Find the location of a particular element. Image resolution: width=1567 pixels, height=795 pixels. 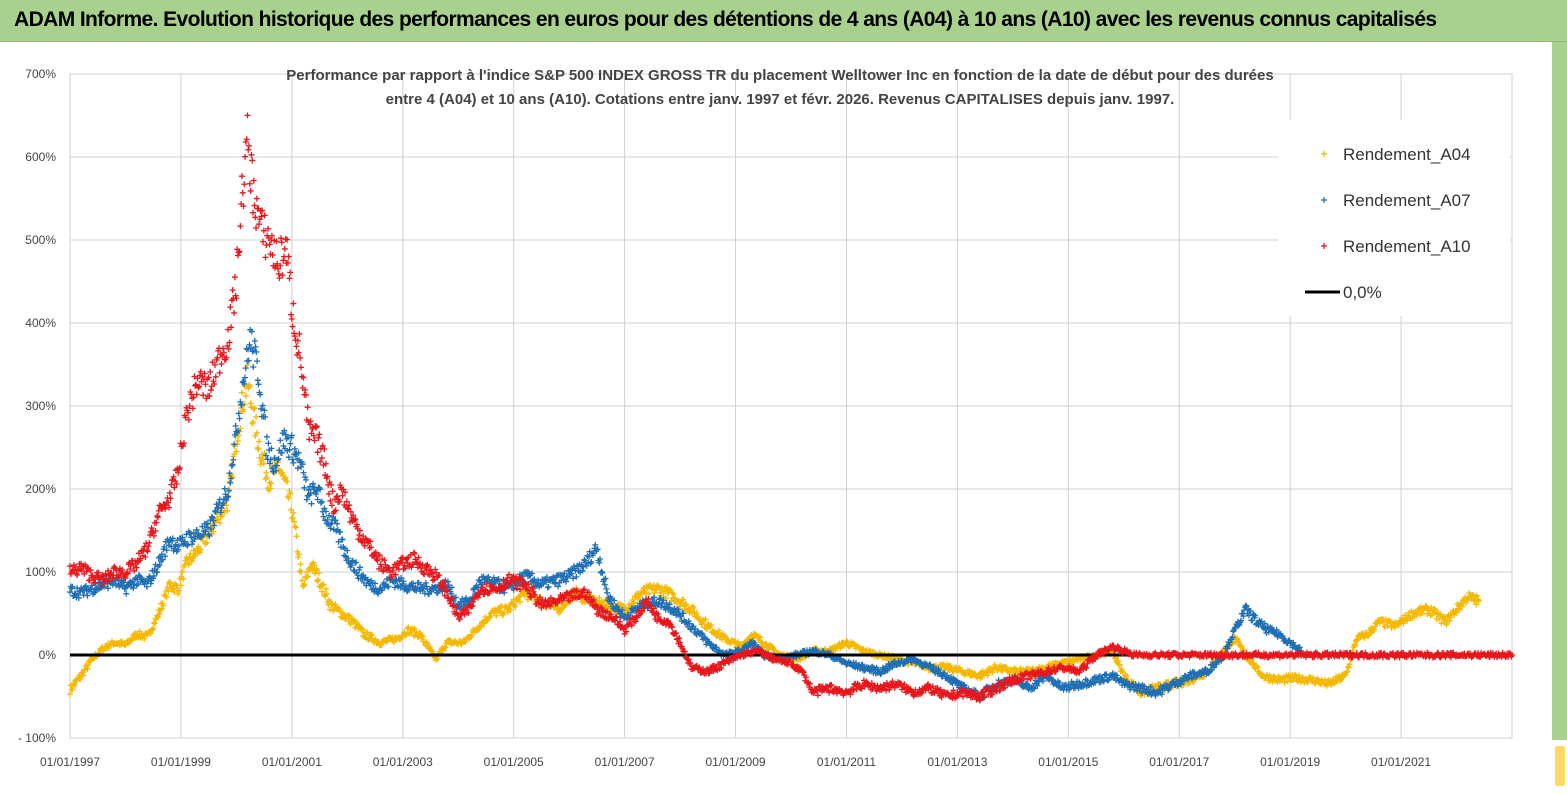

x-tick-label: 01/01/2005 is located at coordinates (514, 762).